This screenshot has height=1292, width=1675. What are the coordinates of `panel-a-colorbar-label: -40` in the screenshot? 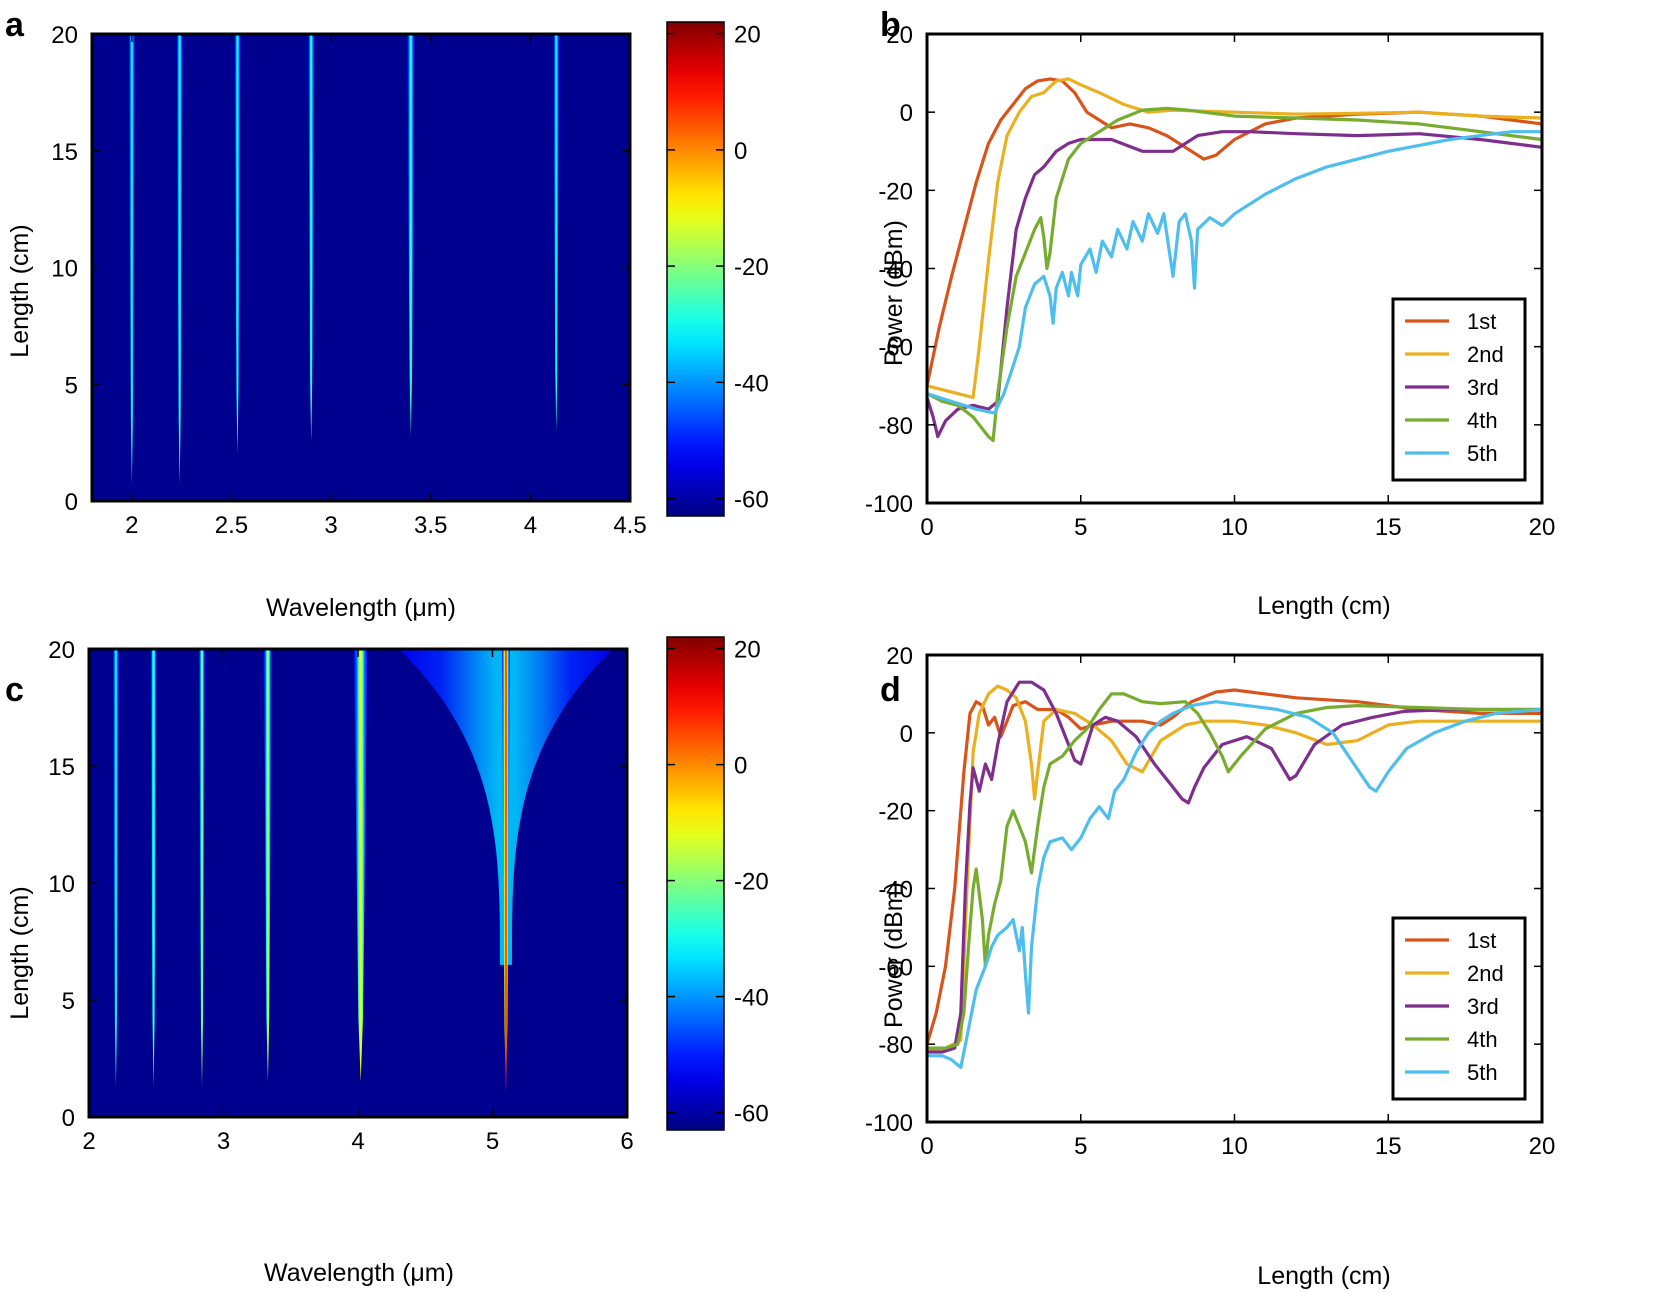 It's located at (751, 383).